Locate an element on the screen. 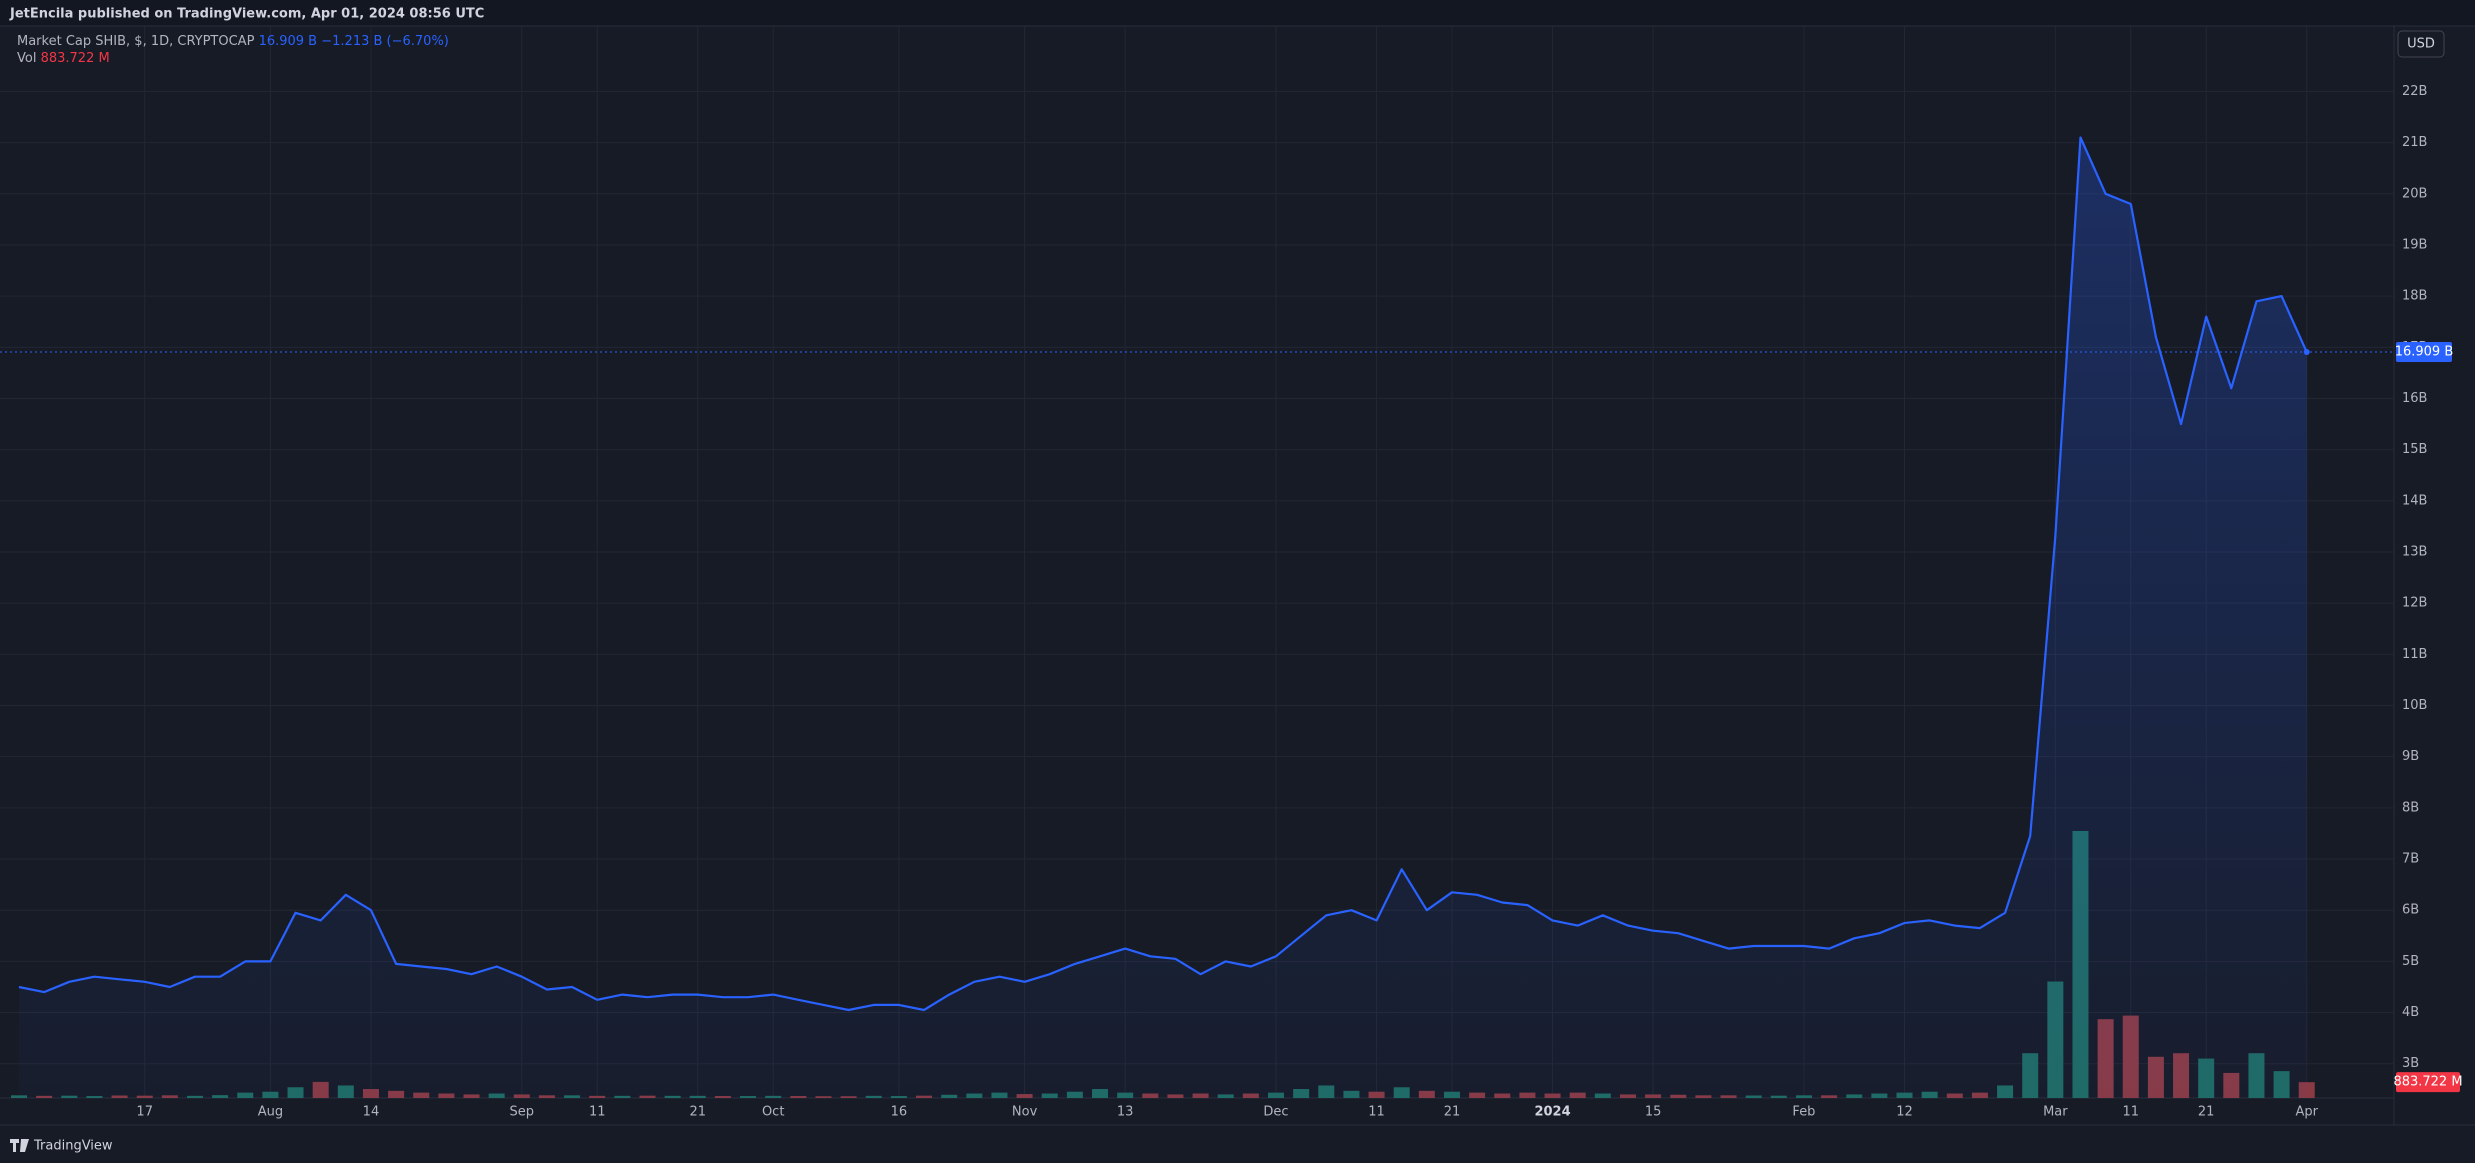 The image size is (2475, 1163). brand: TradingView is located at coordinates (61, 1146).